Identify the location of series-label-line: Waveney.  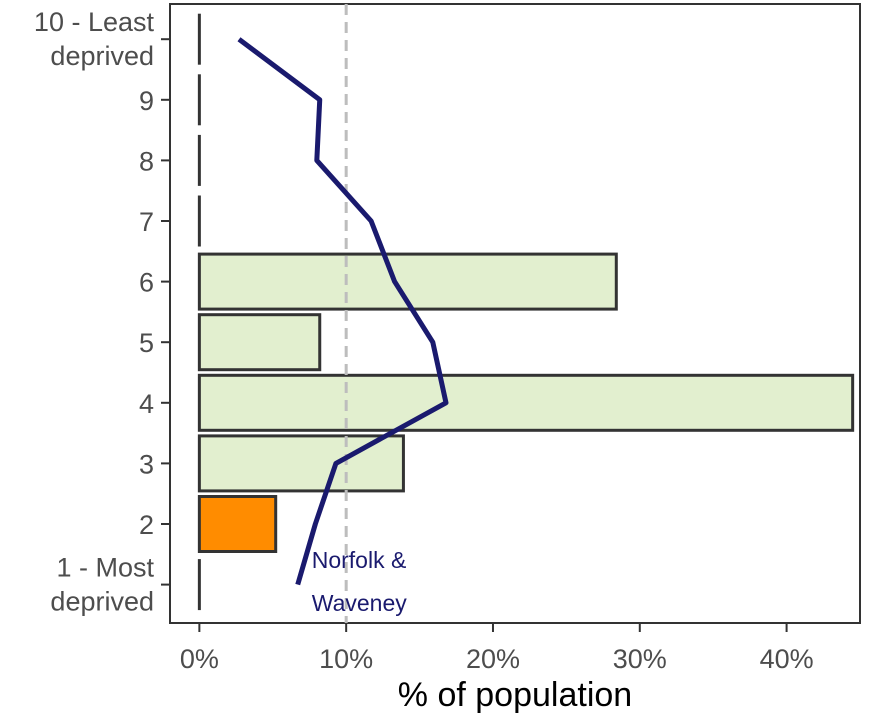
(360, 603).